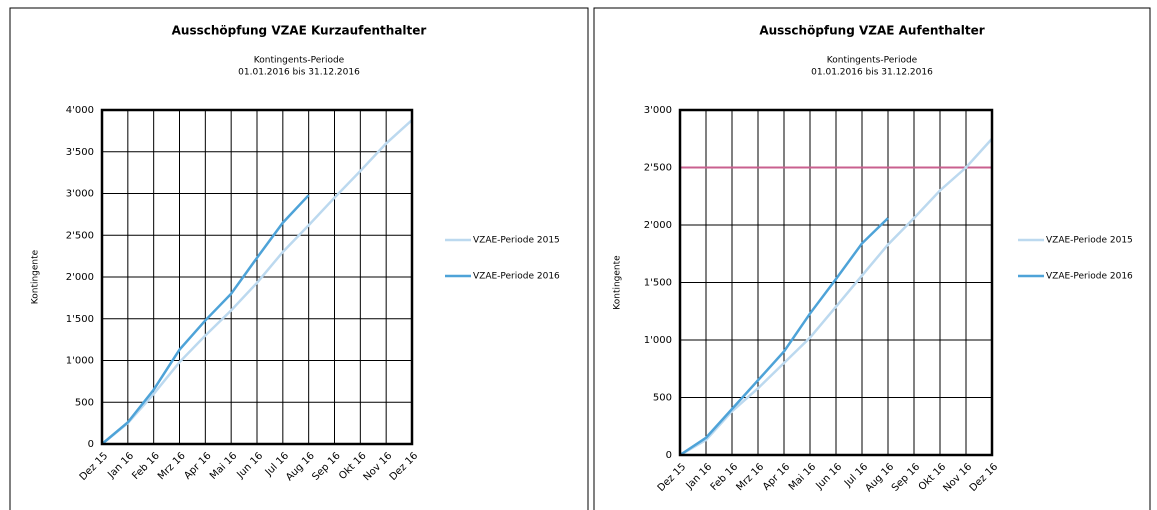 This screenshot has height=510, width=1157. I want to click on y-tick-label: 4'000, so click(80, 110).